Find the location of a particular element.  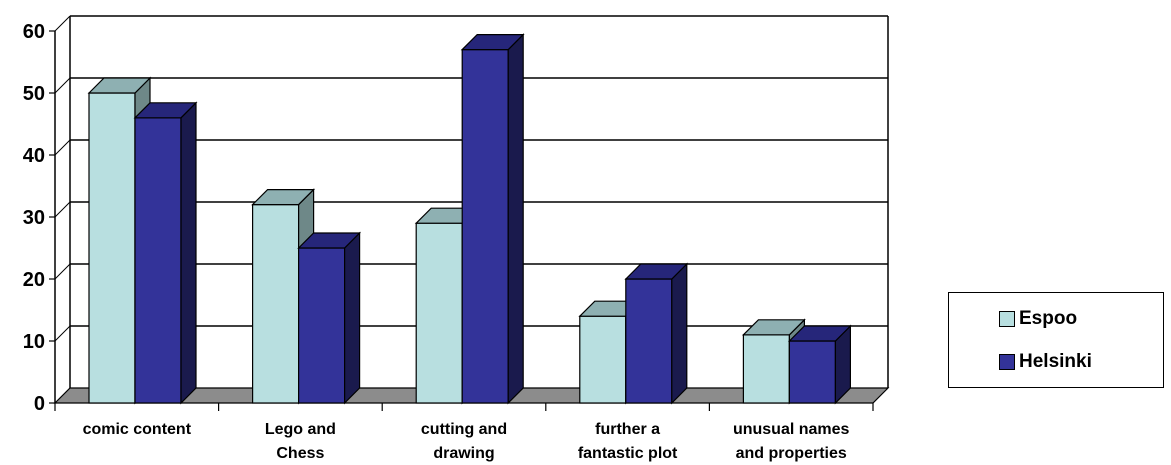

y-tick-label: 30 is located at coordinates (34, 218).